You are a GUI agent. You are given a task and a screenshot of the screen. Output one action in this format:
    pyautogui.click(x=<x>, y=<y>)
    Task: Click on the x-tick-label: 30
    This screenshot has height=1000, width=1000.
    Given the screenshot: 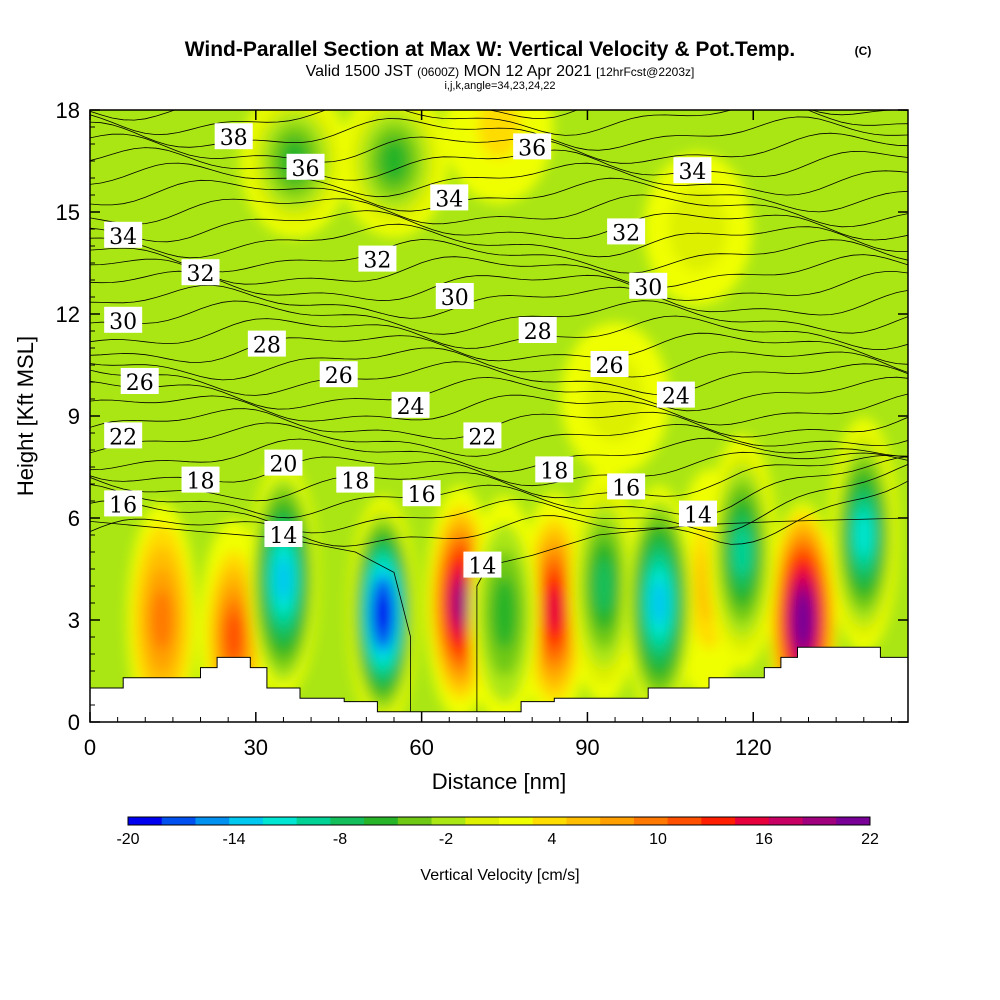 What is the action you would take?
    pyautogui.click(x=256, y=747)
    